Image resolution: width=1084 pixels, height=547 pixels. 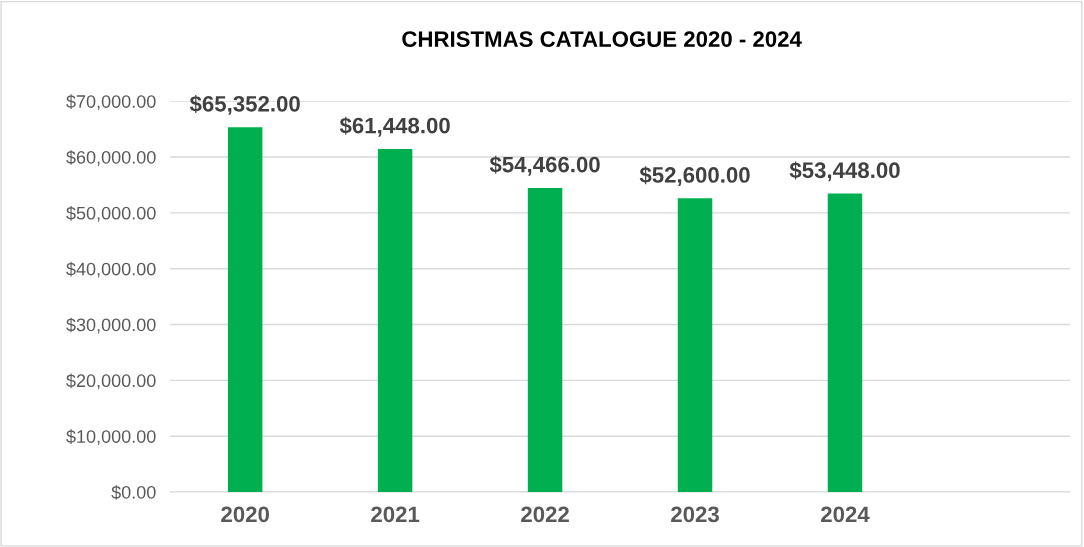 I want to click on x-tick-label: 2023, so click(x=695, y=514).